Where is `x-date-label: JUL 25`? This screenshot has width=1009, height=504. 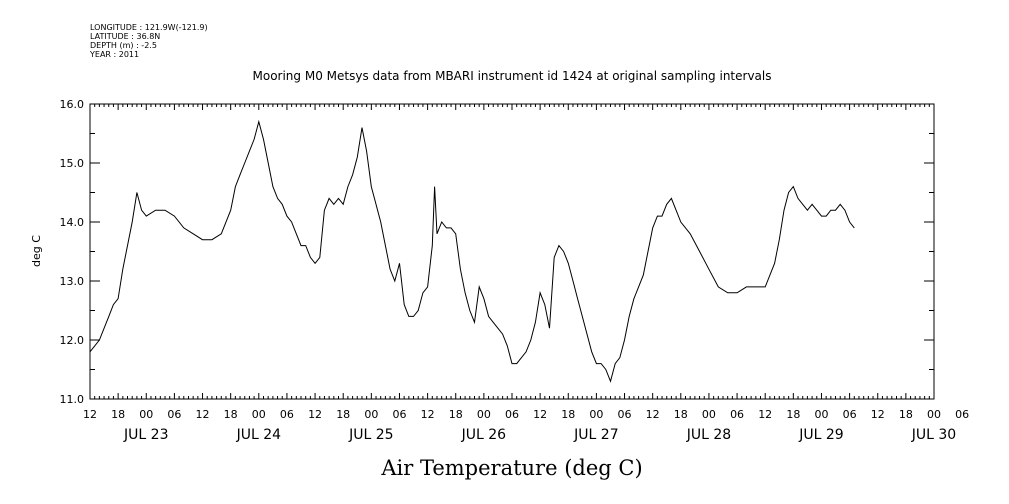
x-date-label: JUL 25 is located at coordinates (370, 435).